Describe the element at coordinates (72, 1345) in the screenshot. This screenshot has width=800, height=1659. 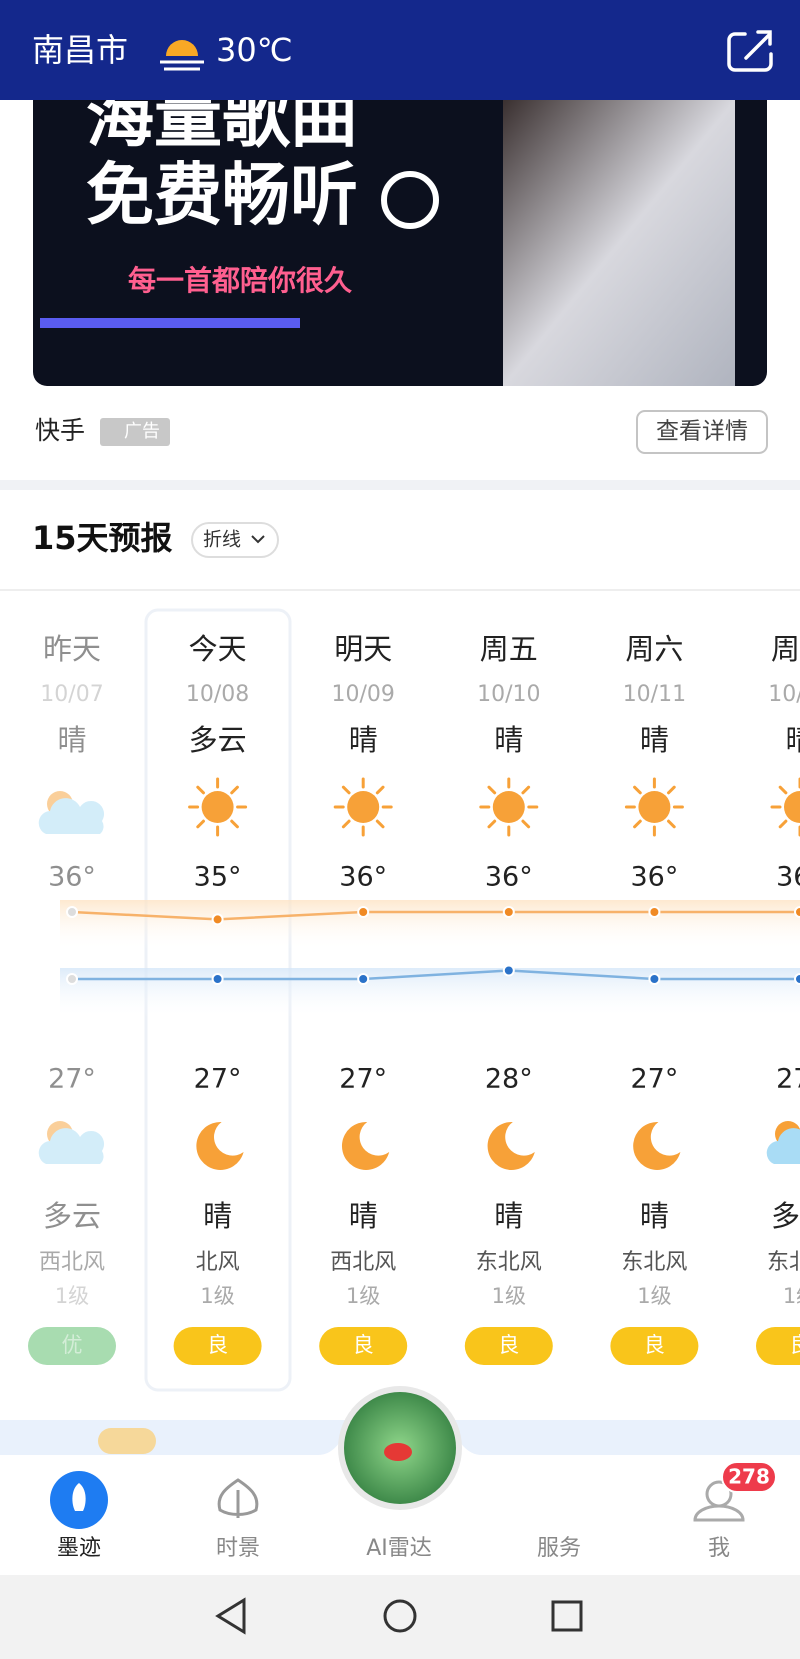
I see `aqi: 优` at that location.